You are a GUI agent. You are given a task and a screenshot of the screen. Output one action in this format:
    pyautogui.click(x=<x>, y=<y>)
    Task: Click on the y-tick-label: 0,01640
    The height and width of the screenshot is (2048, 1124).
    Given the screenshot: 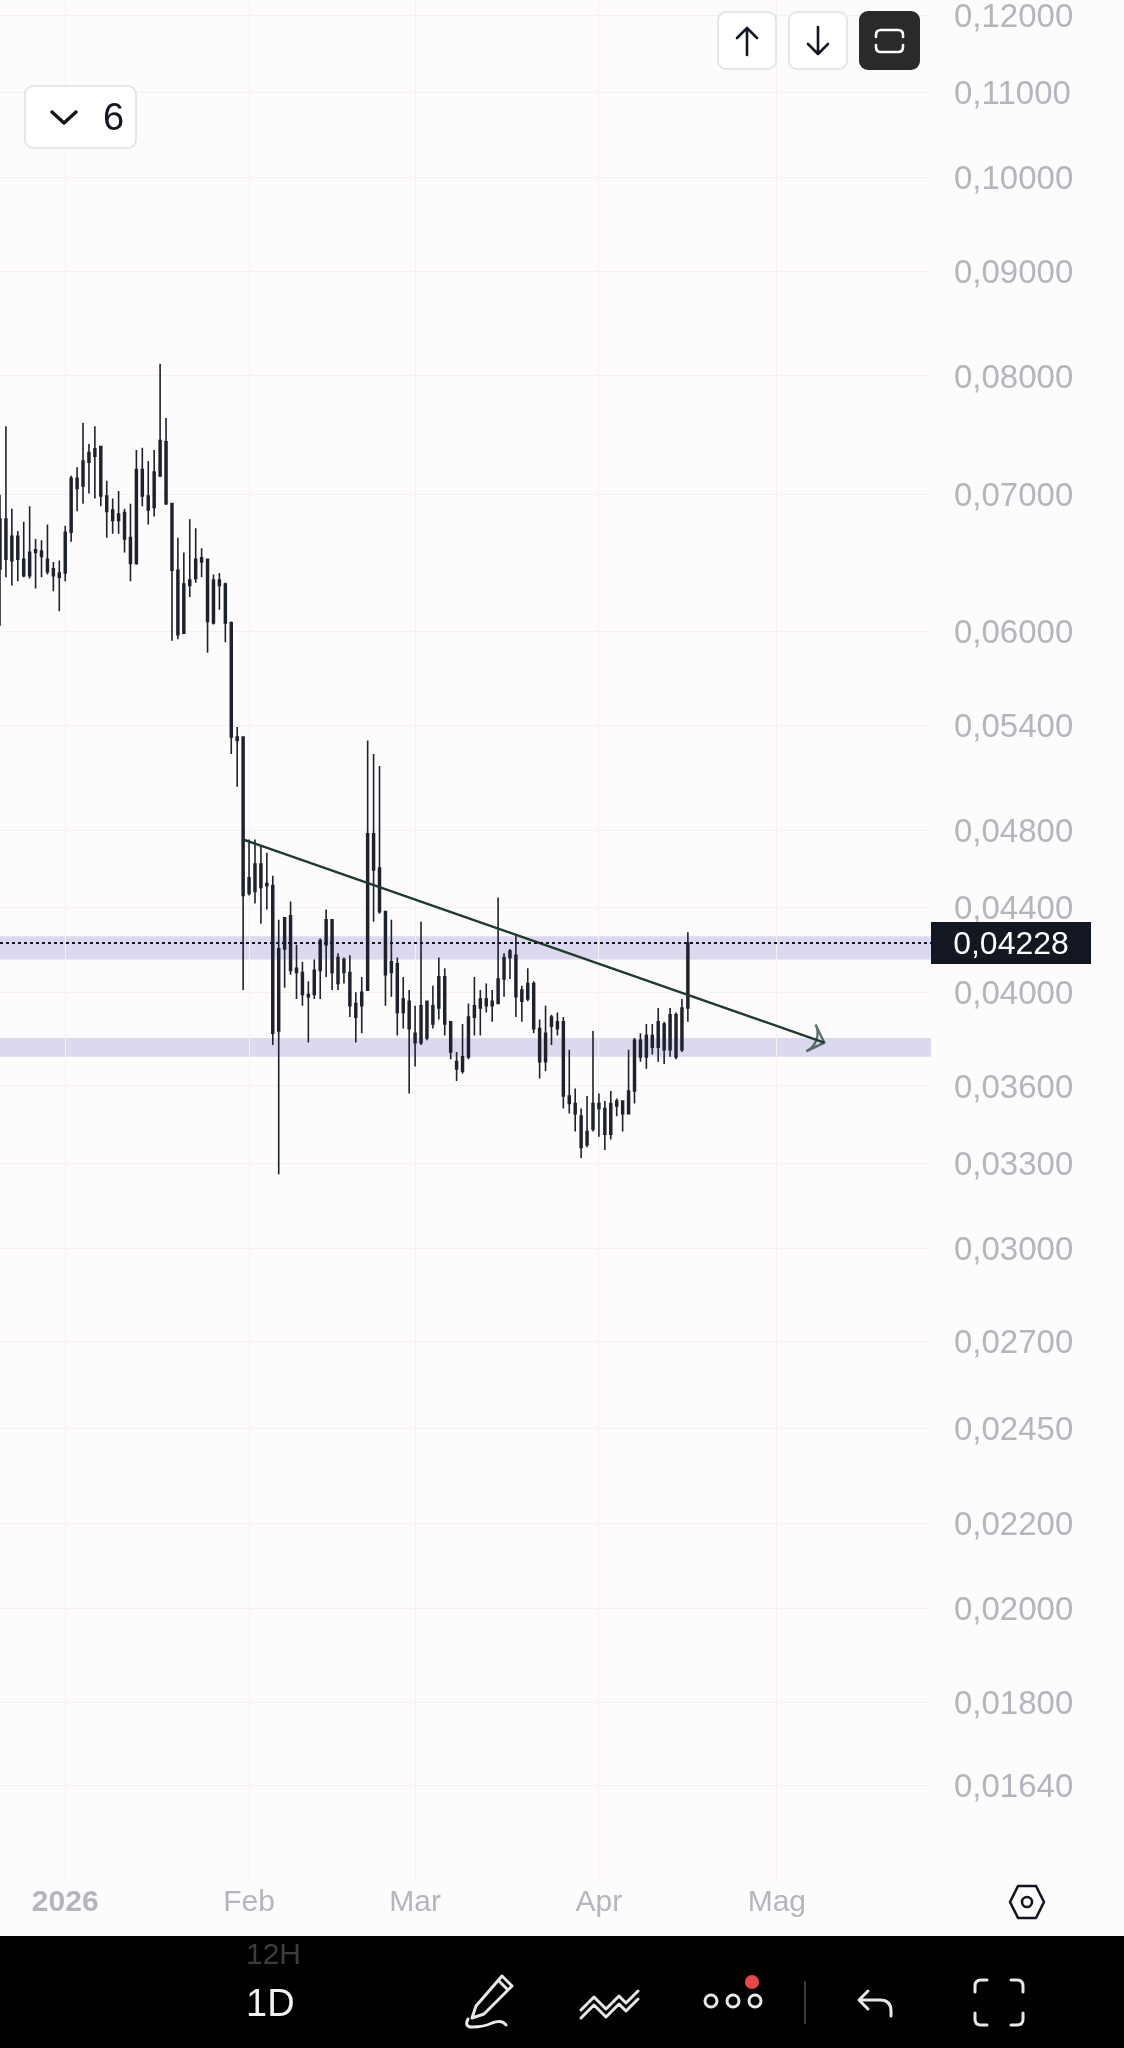 What is the action you would take?
    pyautogui.click(x=1014, y=1785)
    